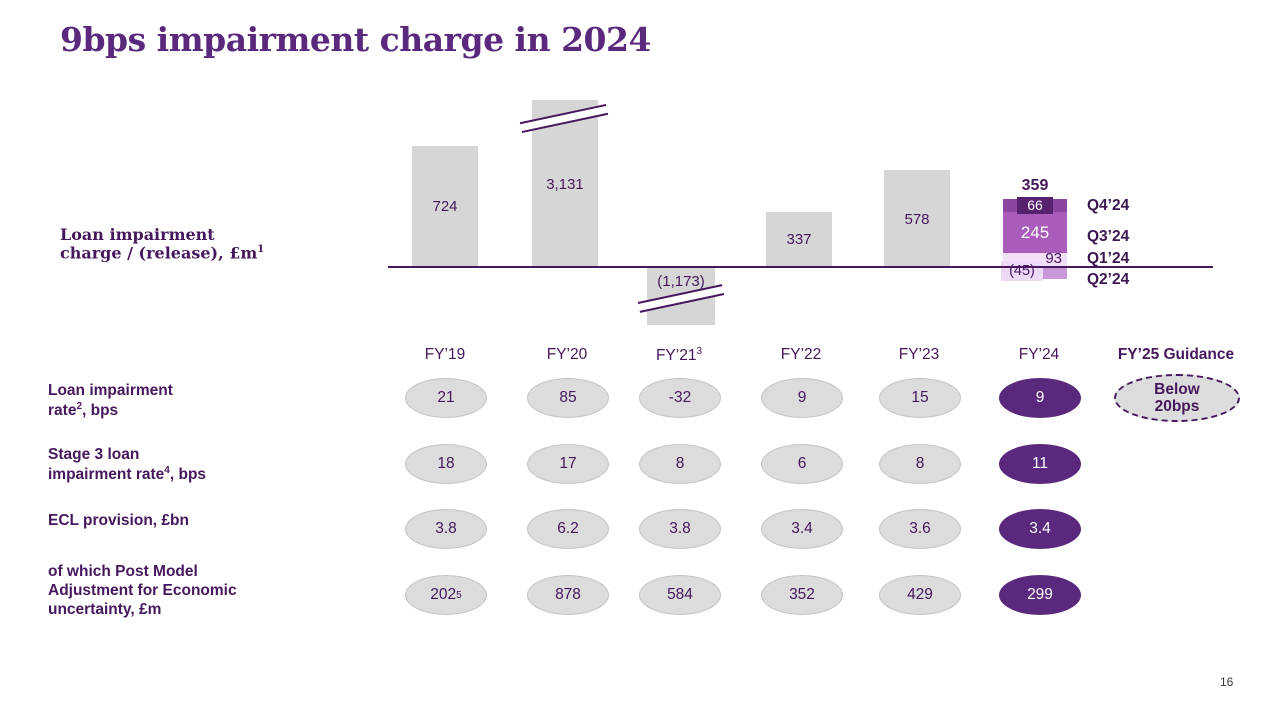  I want to click on cell-r2-fy23: 8, so click(920, 464).